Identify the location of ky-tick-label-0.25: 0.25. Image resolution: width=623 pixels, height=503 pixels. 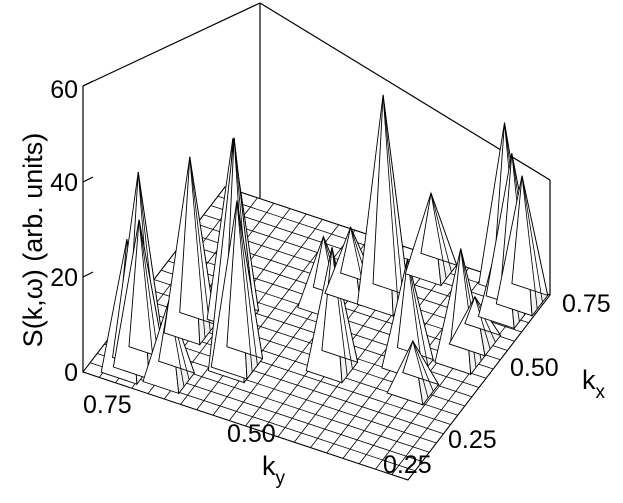
(407, 465).